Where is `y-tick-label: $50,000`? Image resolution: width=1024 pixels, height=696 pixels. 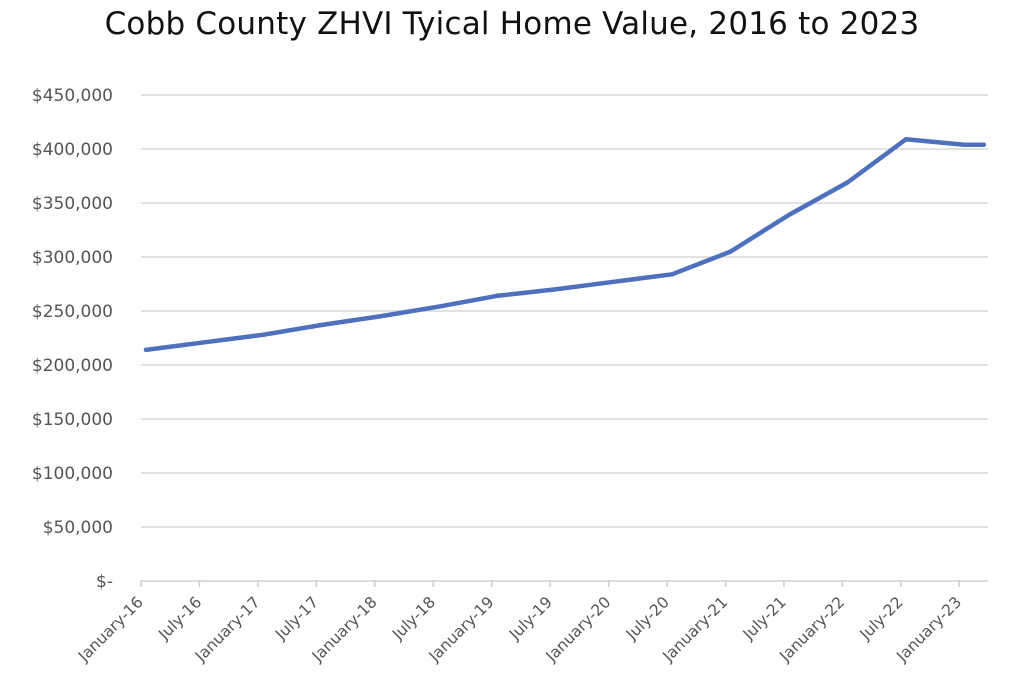 y-tick-label: $50,000 is located at coordinates (78, 528).